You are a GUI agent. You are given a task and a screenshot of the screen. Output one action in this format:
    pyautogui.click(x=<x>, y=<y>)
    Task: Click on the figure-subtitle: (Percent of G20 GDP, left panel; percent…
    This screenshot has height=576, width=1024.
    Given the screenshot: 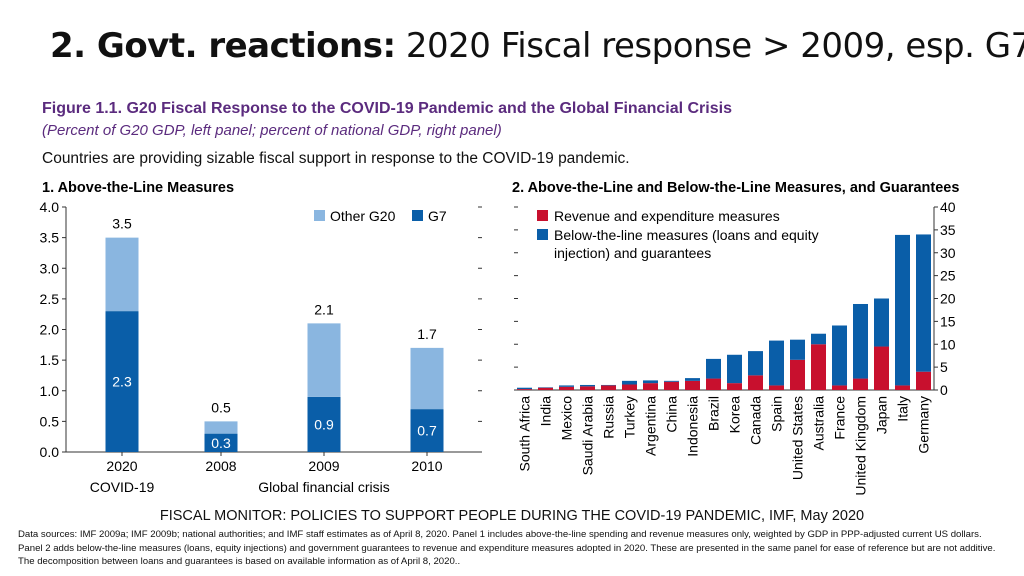 What is the action you would take?
    pyautogui.click(x=272, y=130)
    